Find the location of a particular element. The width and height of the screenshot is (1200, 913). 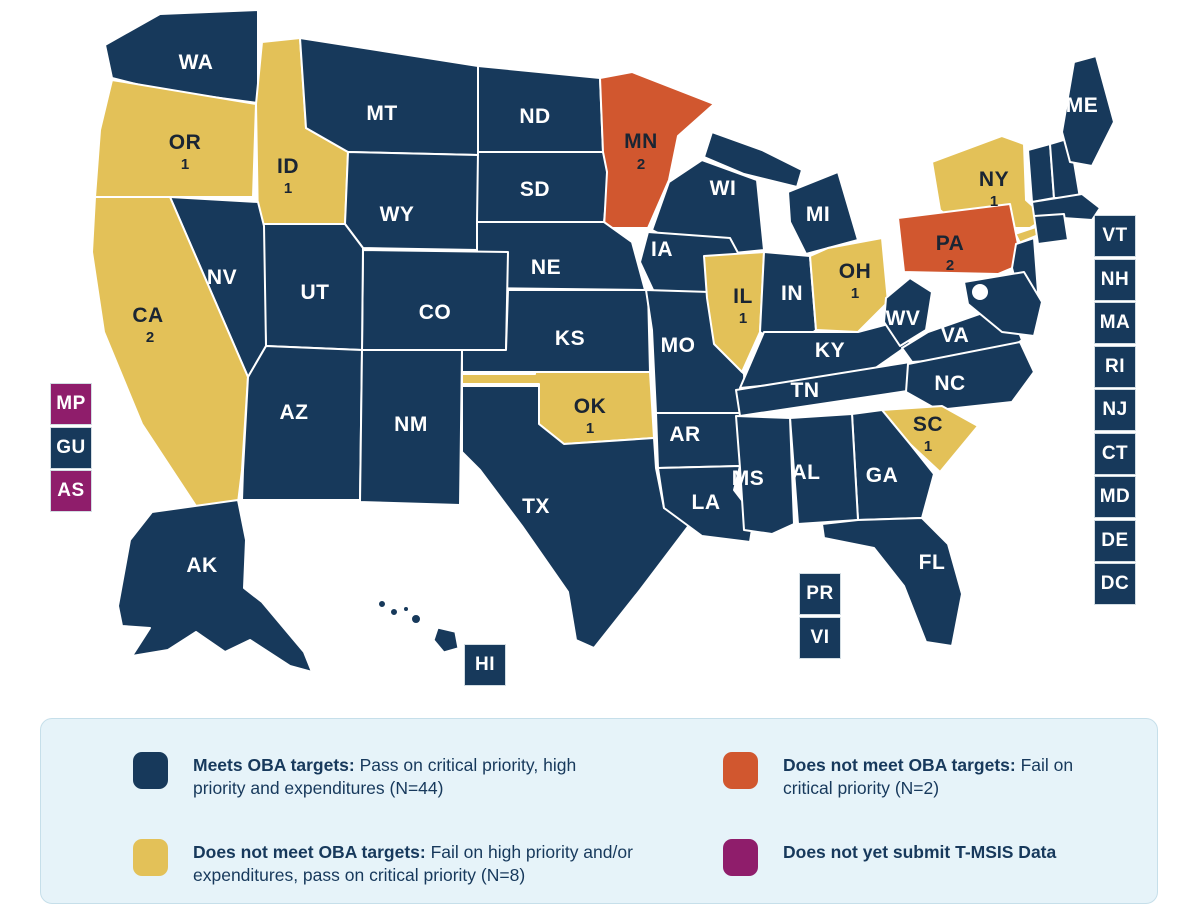

state-box-ma: MA is located at coordinates (1115, 323).